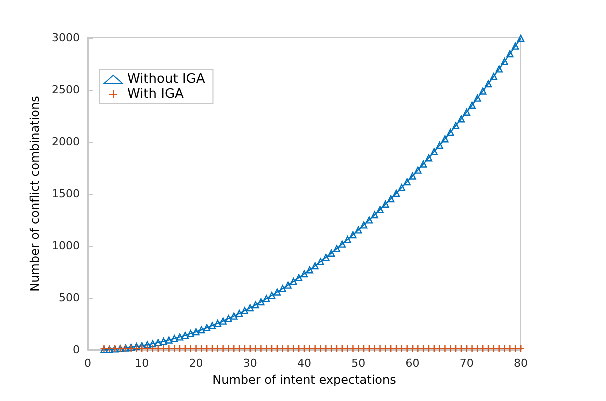 This screenshot has height=401, width=606. What do you see at coordinates (66, 194) in the screenshot?
I see `y-tick-label: 1500` at bounding box center [66, 194].